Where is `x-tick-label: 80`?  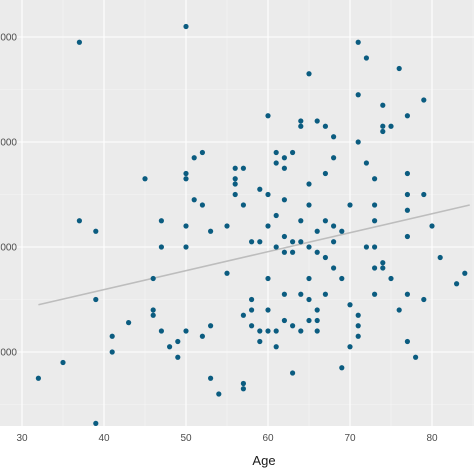
x-tick-label: 80 is located at coordinates (432, 438).